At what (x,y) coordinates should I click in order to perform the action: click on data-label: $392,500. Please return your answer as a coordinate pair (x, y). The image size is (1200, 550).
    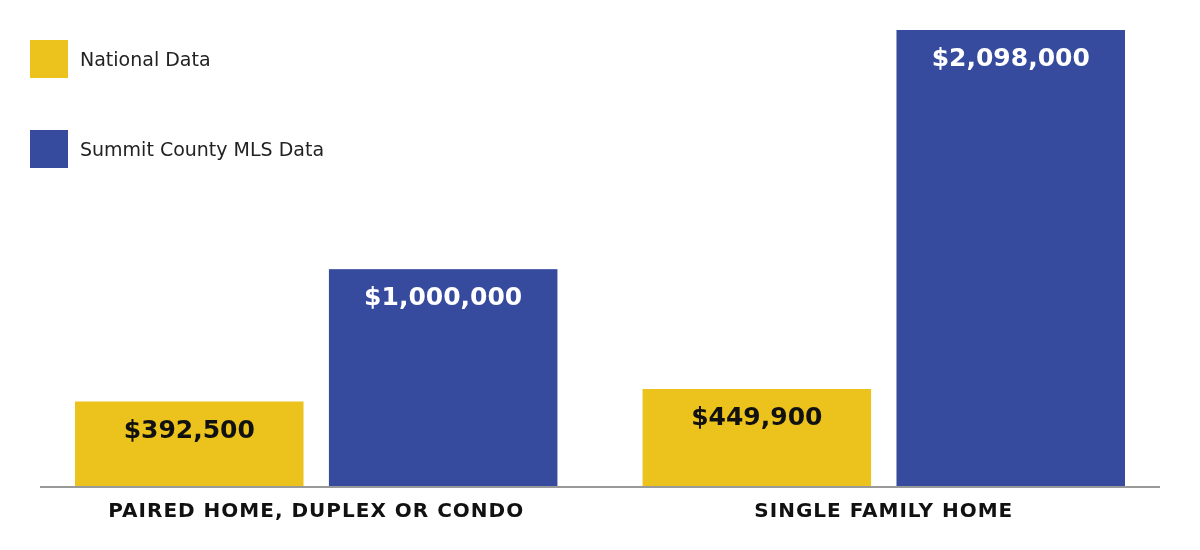
    Looking at the image, I should click on (189, 429).